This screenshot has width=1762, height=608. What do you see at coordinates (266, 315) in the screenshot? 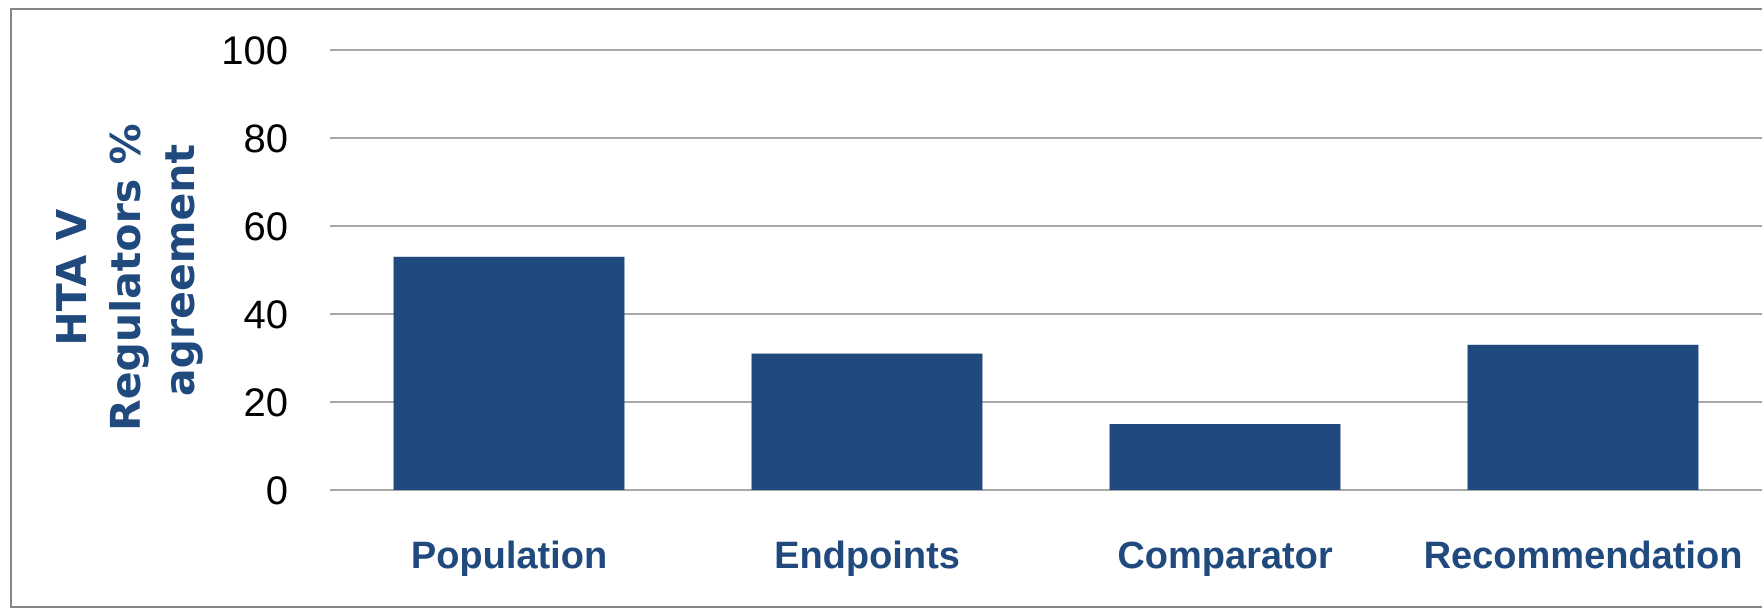
I see `y-tick-label: 40` at bounding box center [266, 315].